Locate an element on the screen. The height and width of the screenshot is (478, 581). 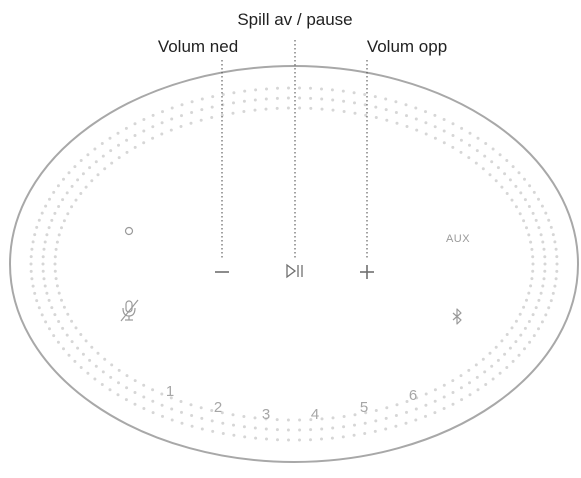
action-icon is located at coordinates (129, 231).